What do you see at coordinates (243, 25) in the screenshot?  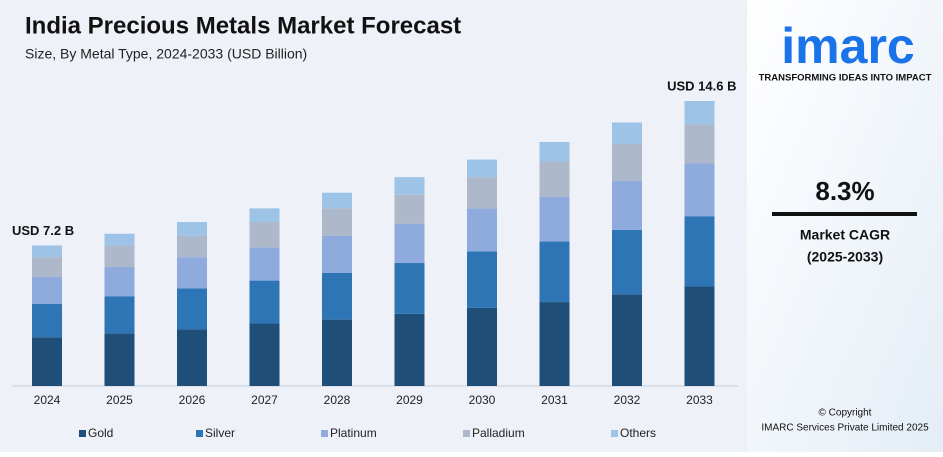 I see `chart-title: India Precious Metals Market Forecast` at bounding box center [243, 25].